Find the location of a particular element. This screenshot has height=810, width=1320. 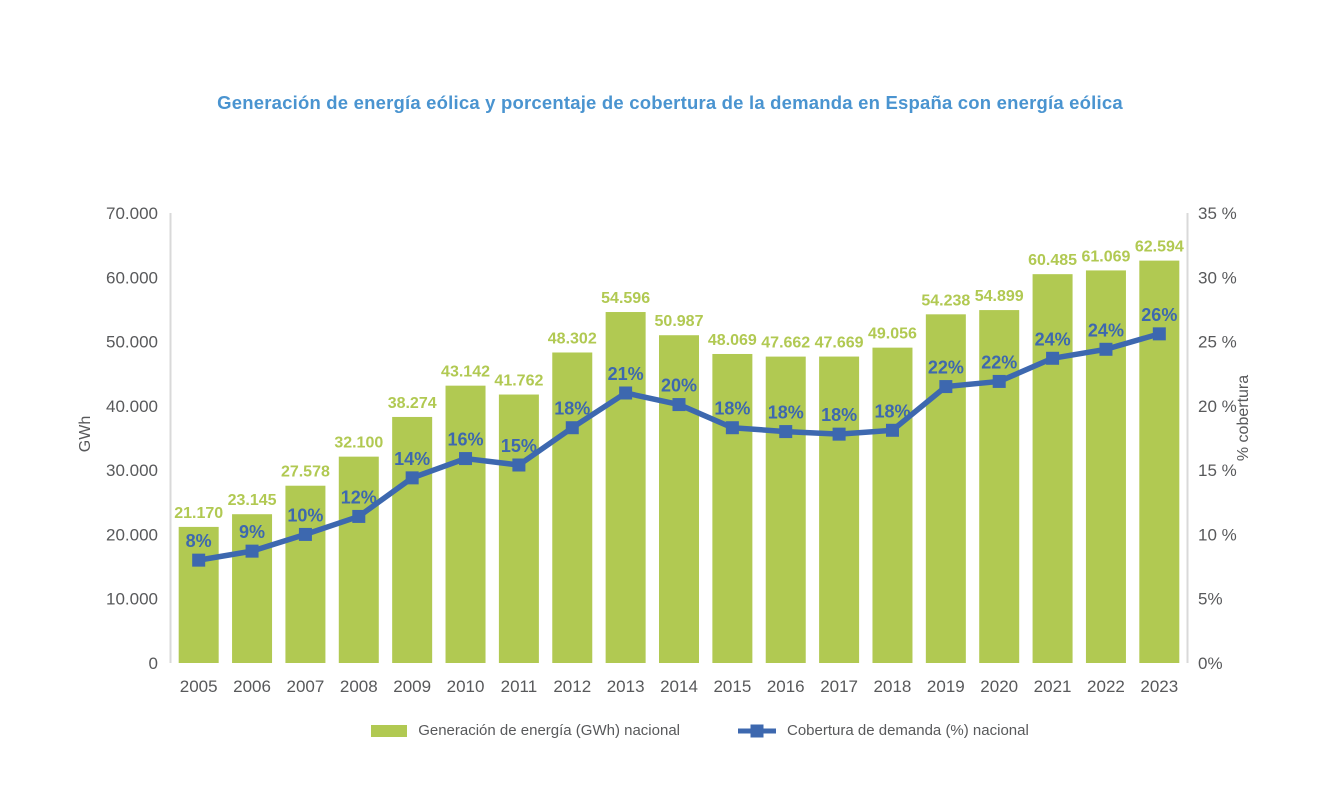

bar-2012 is located at coordinates (572, 507).